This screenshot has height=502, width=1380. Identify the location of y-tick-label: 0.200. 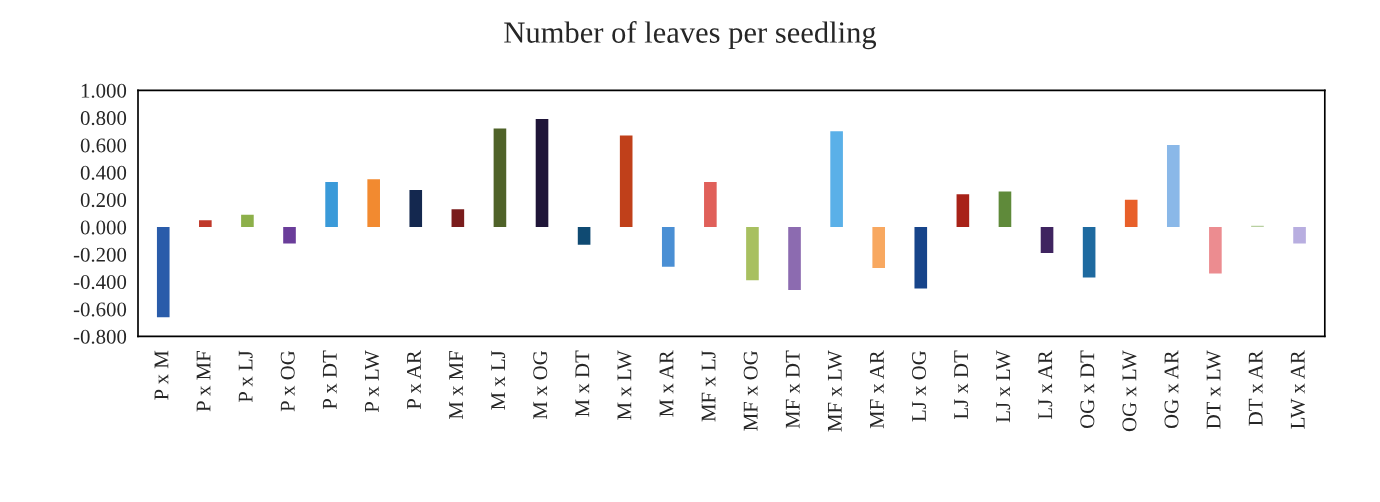
(103, 200).